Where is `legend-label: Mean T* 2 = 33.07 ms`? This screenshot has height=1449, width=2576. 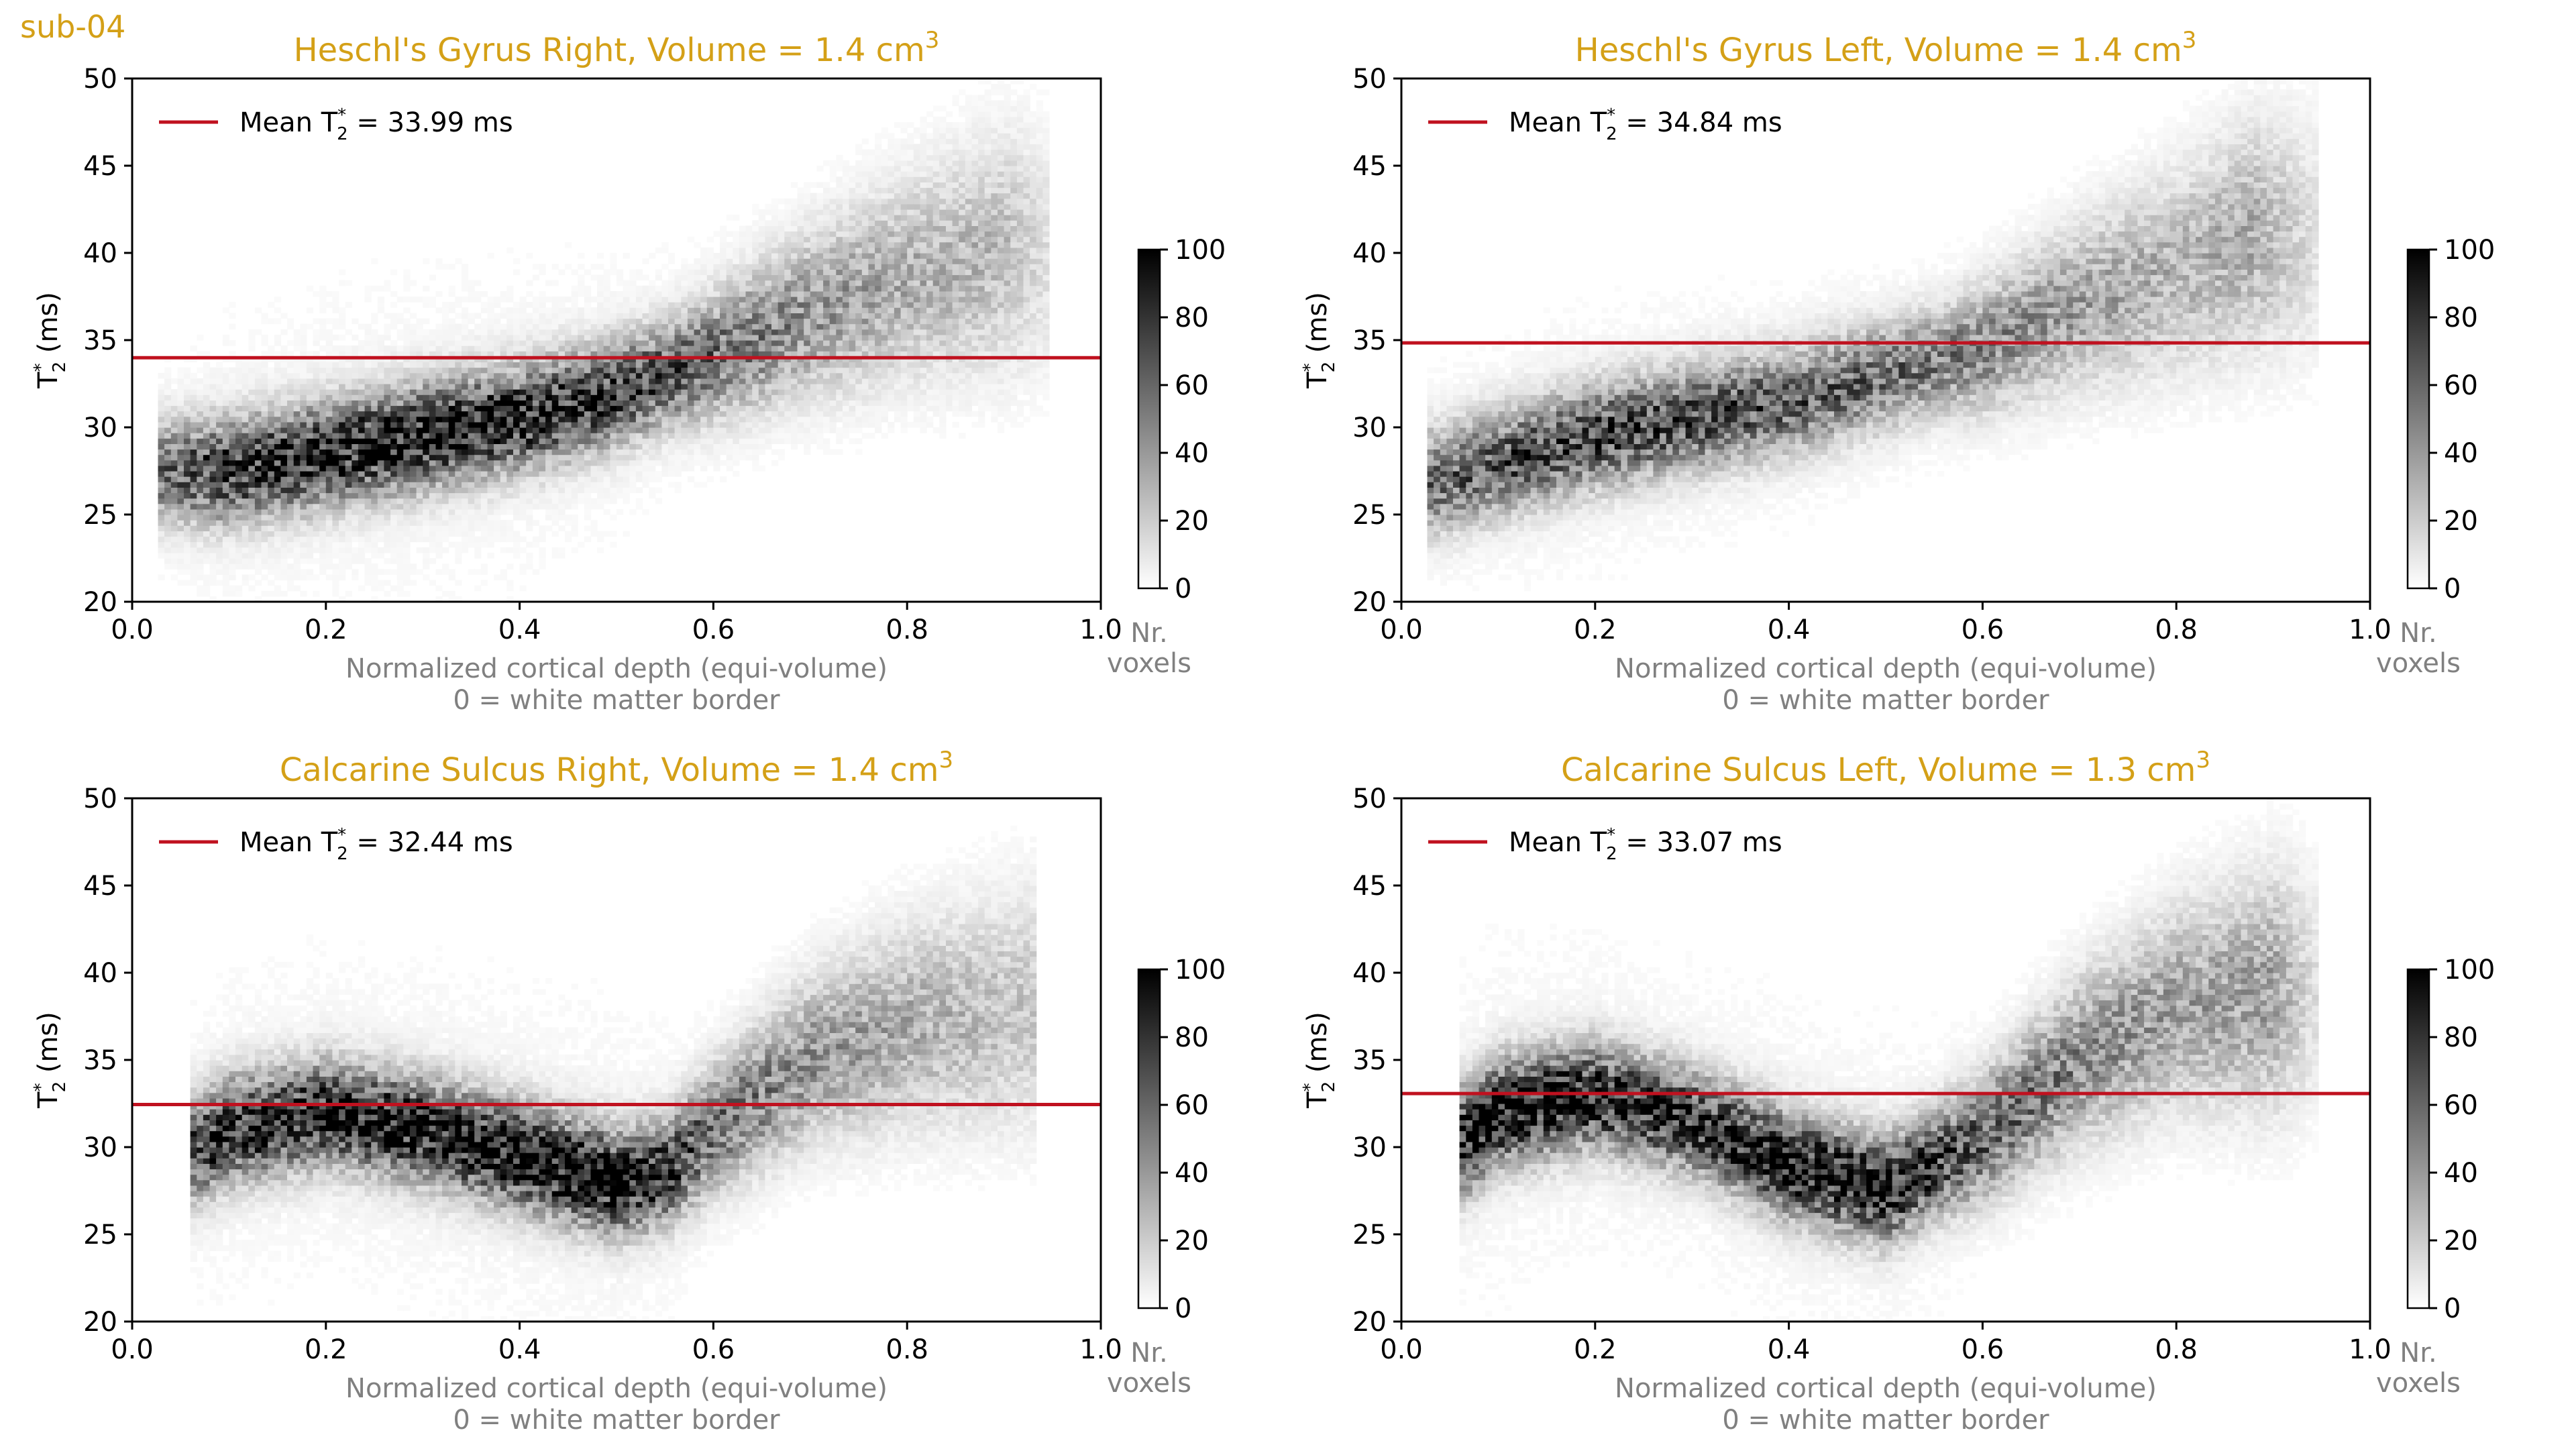 legend-label: Mean T* 2 = 33.07 ms is located at coordinates (1645, 844).